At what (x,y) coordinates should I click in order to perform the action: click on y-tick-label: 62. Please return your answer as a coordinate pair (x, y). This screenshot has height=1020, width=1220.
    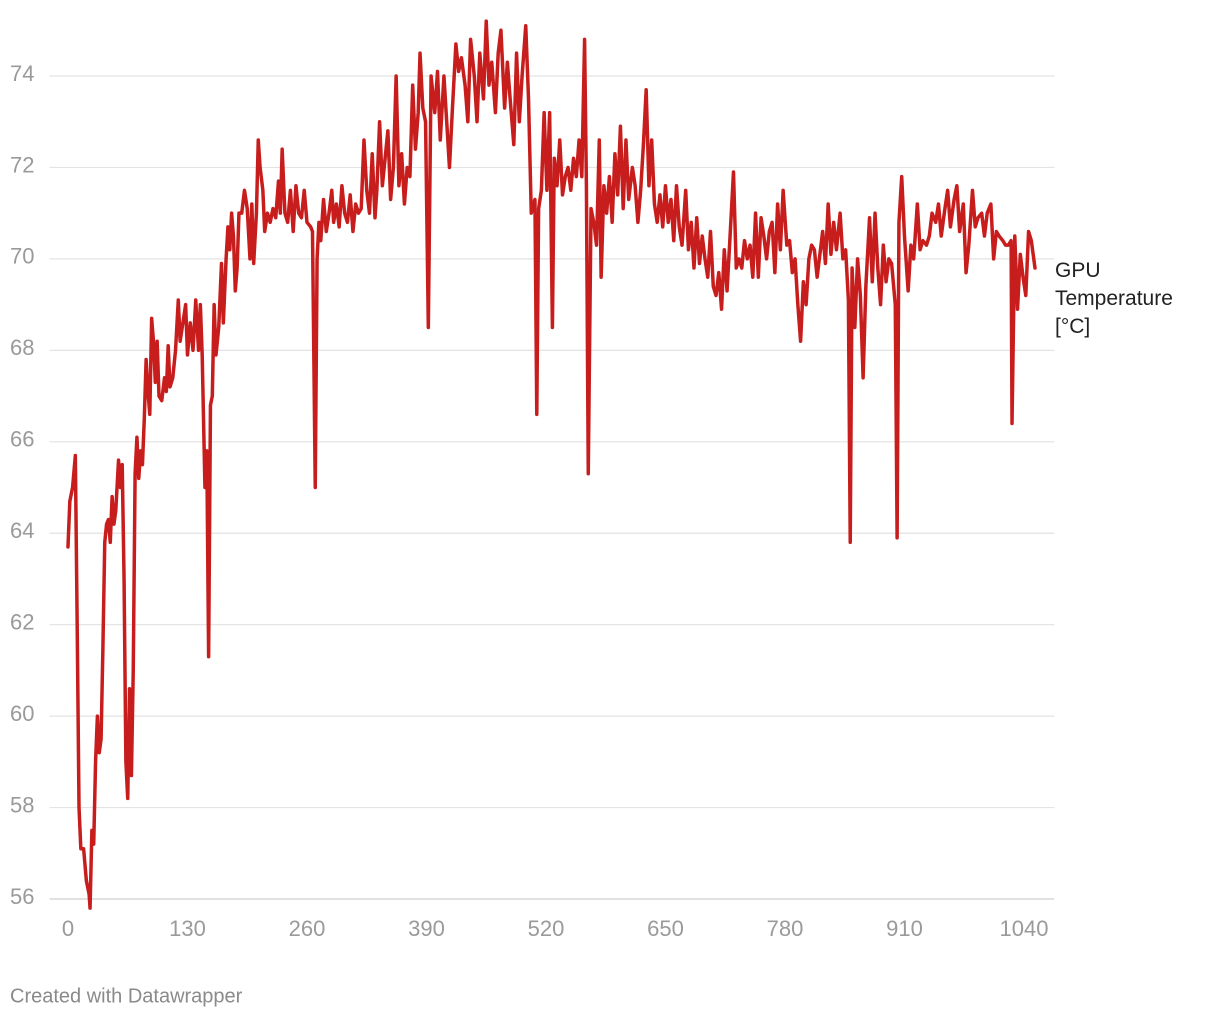
    Looking at the image, I should click on (22, 621).